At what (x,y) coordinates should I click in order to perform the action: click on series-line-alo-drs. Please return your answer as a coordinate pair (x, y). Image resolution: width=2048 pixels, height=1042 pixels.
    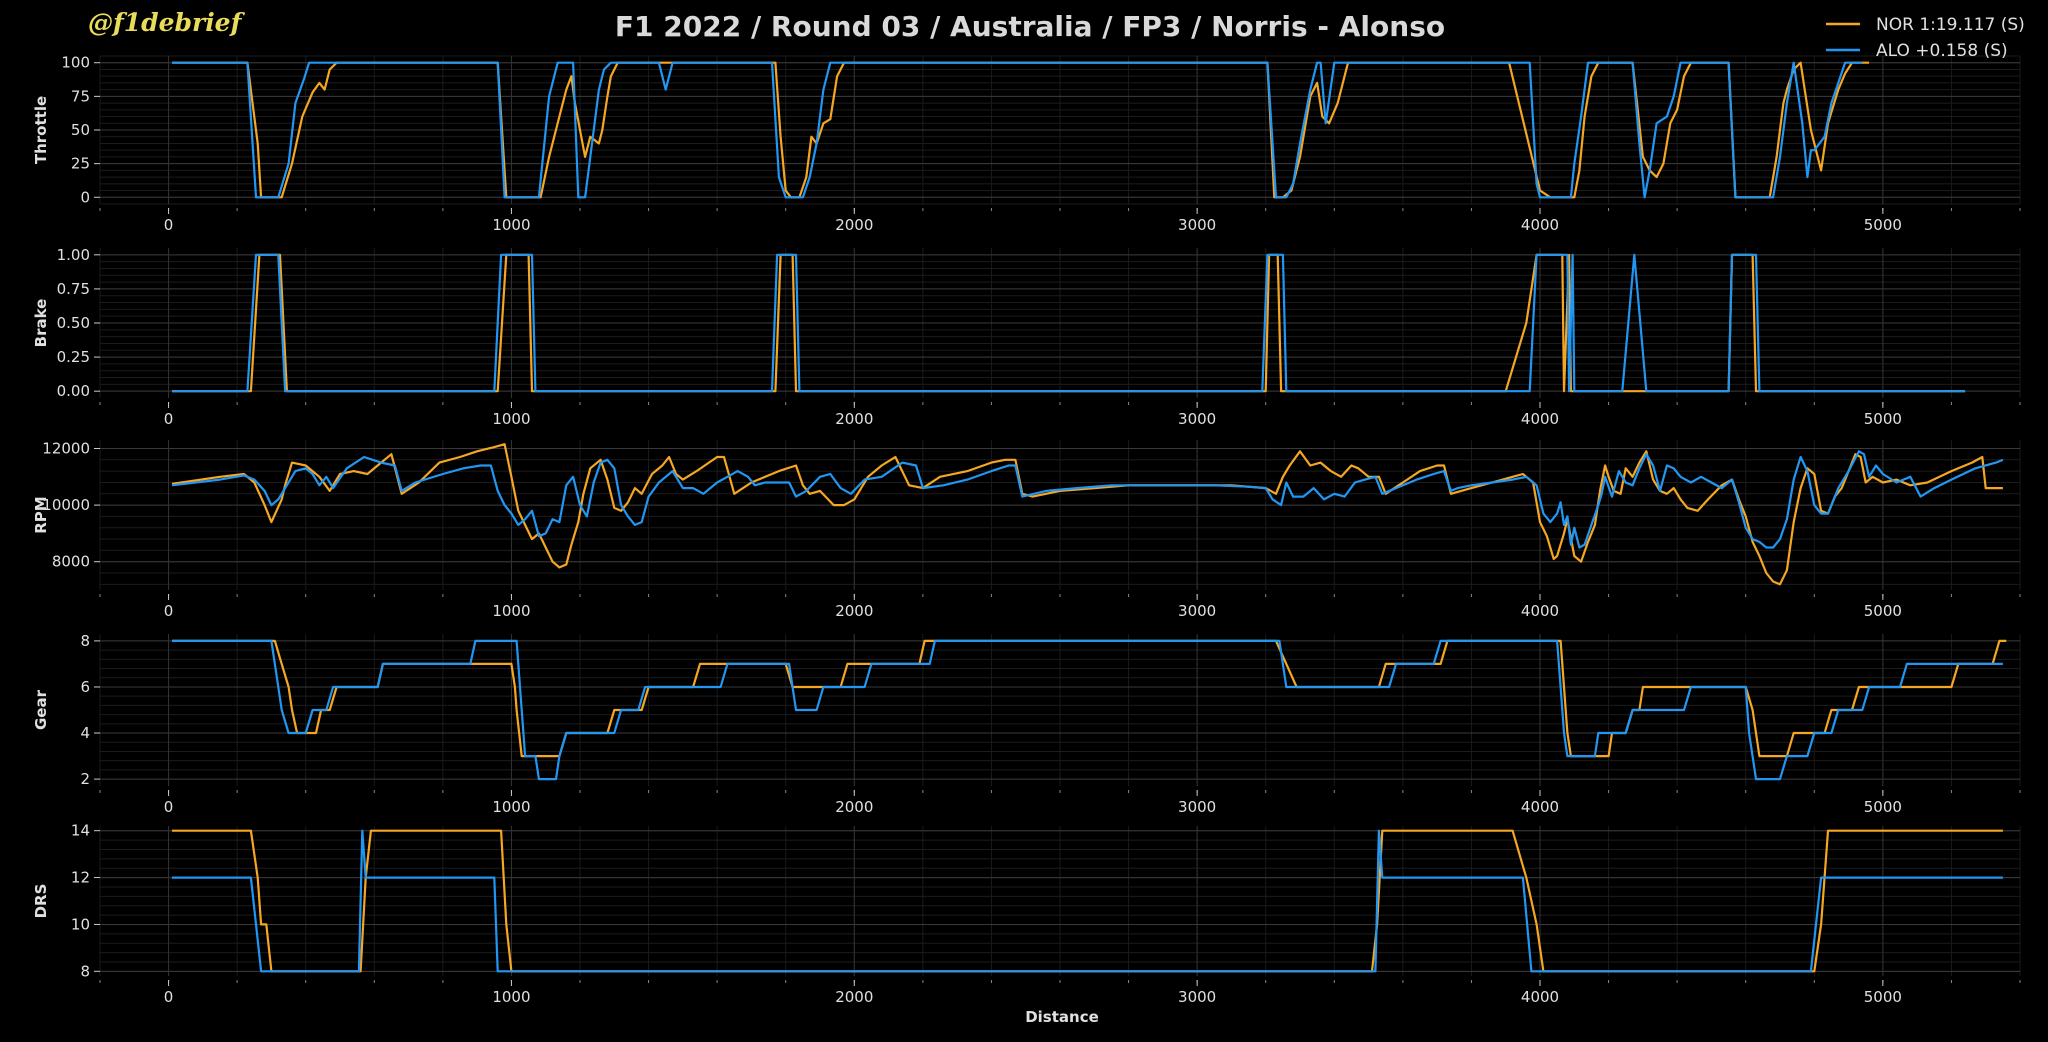
    Looking at the image, I should click on (1087, 901).